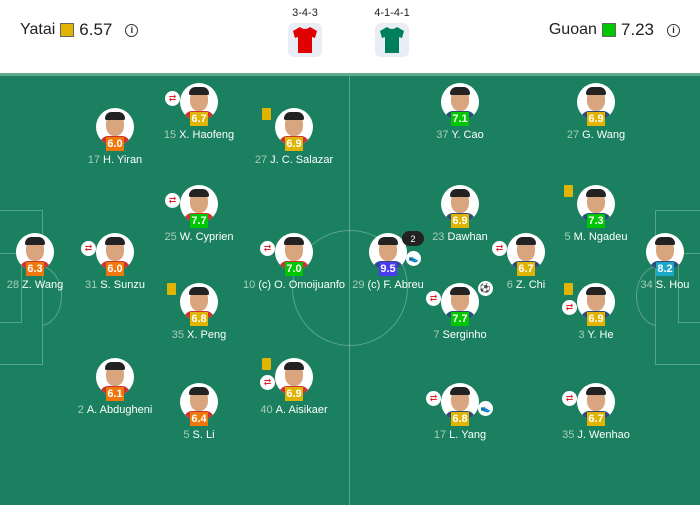 This screenshot has height=505, width=700. Describe the element at coordinates (600, 335) in the screenshot. I see `player-name: Y. He` at that location.